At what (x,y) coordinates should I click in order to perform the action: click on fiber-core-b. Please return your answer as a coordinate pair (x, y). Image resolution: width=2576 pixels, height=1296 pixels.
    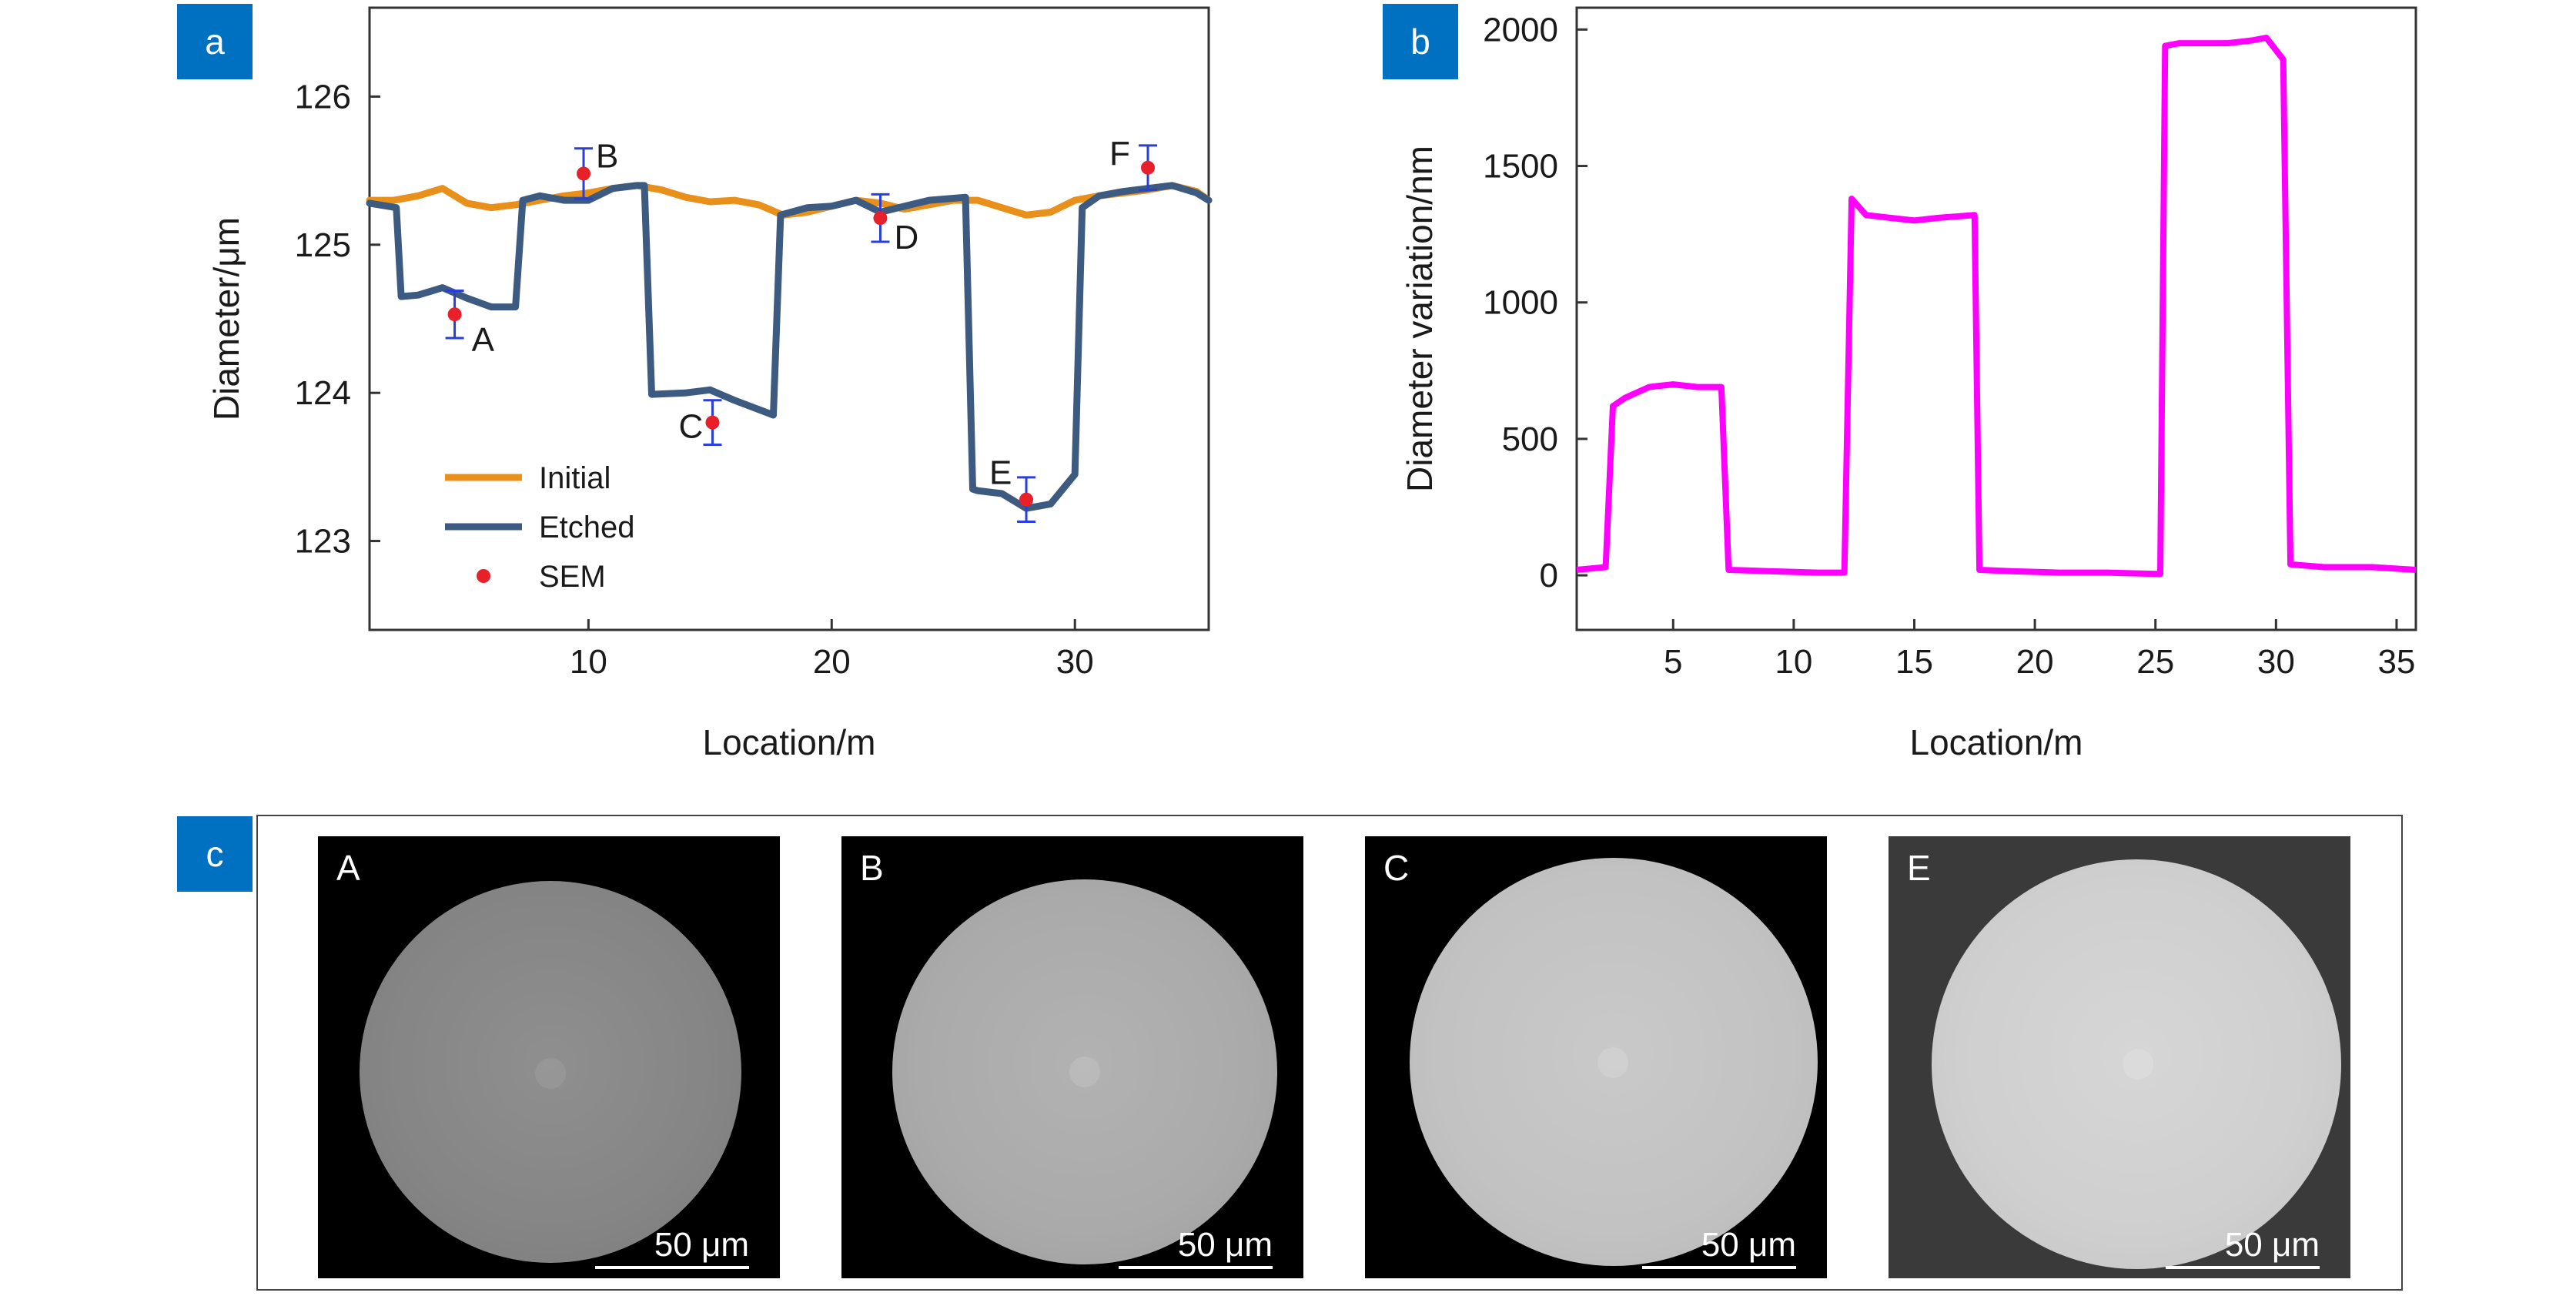
    Looking at the image, I should click on (1084, 1072).